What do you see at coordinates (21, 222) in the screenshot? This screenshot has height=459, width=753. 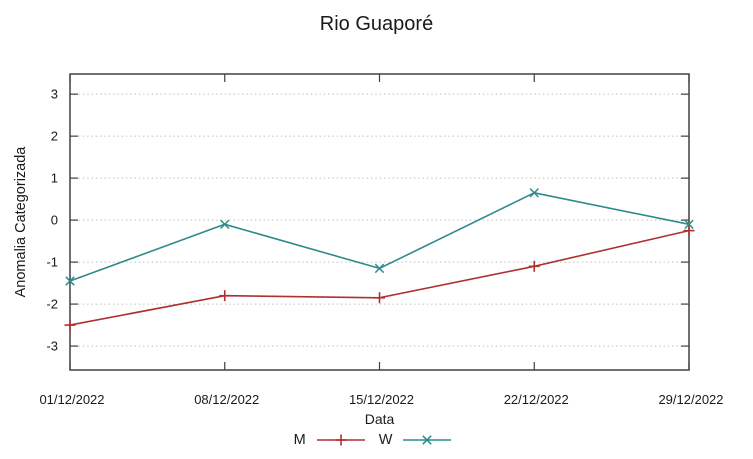 I see `y-axis-label: Anomalia Categorizada` at bounding box center [21, 222].